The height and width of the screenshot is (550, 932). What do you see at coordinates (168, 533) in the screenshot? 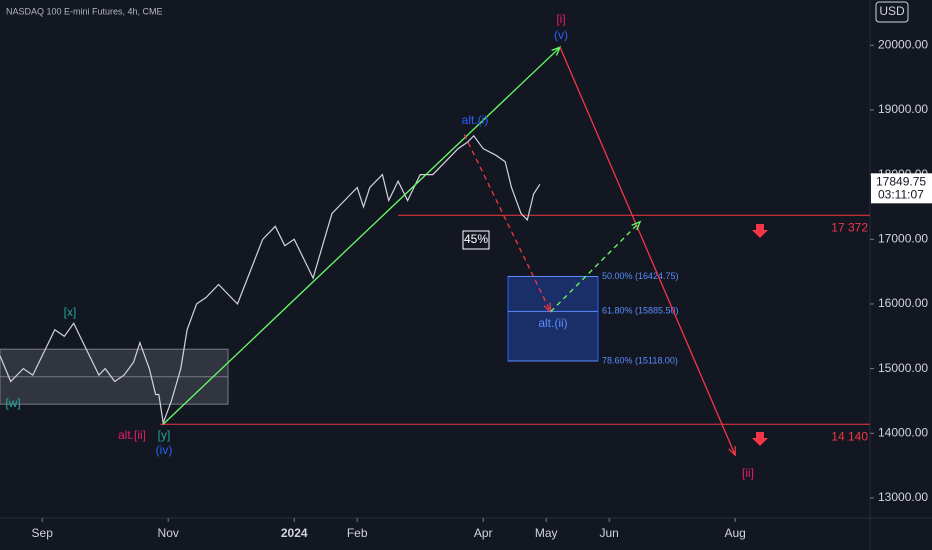
I see `x-tick-label: Nov` at bounding box center [168, 533].